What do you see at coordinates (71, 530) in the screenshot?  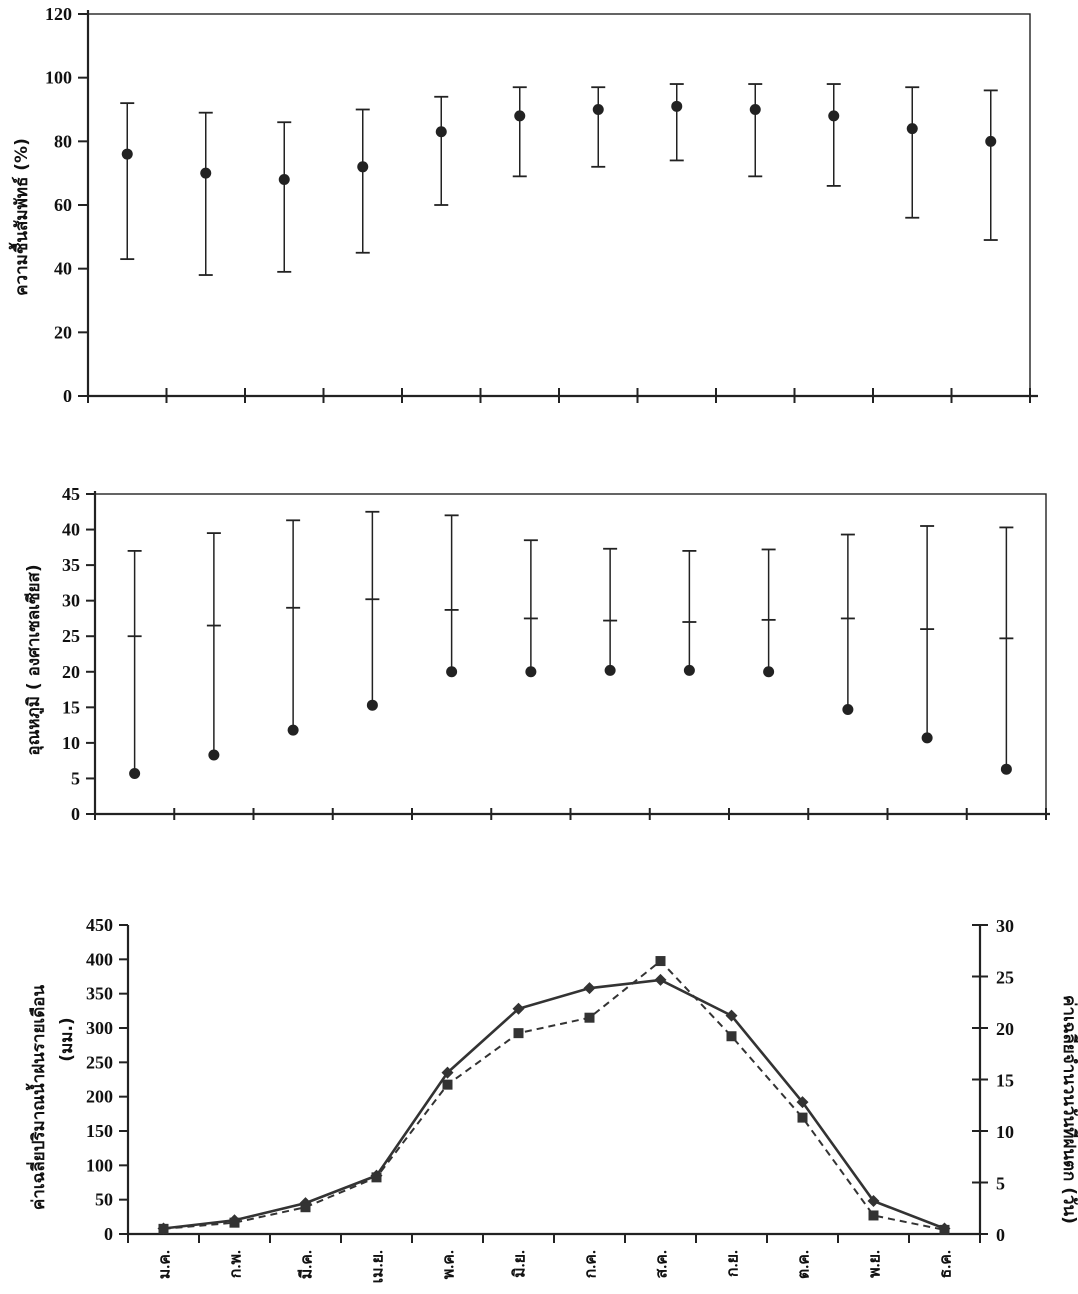 I see `temperature-y-tick-label: 40` at bounding box center [71, 530].